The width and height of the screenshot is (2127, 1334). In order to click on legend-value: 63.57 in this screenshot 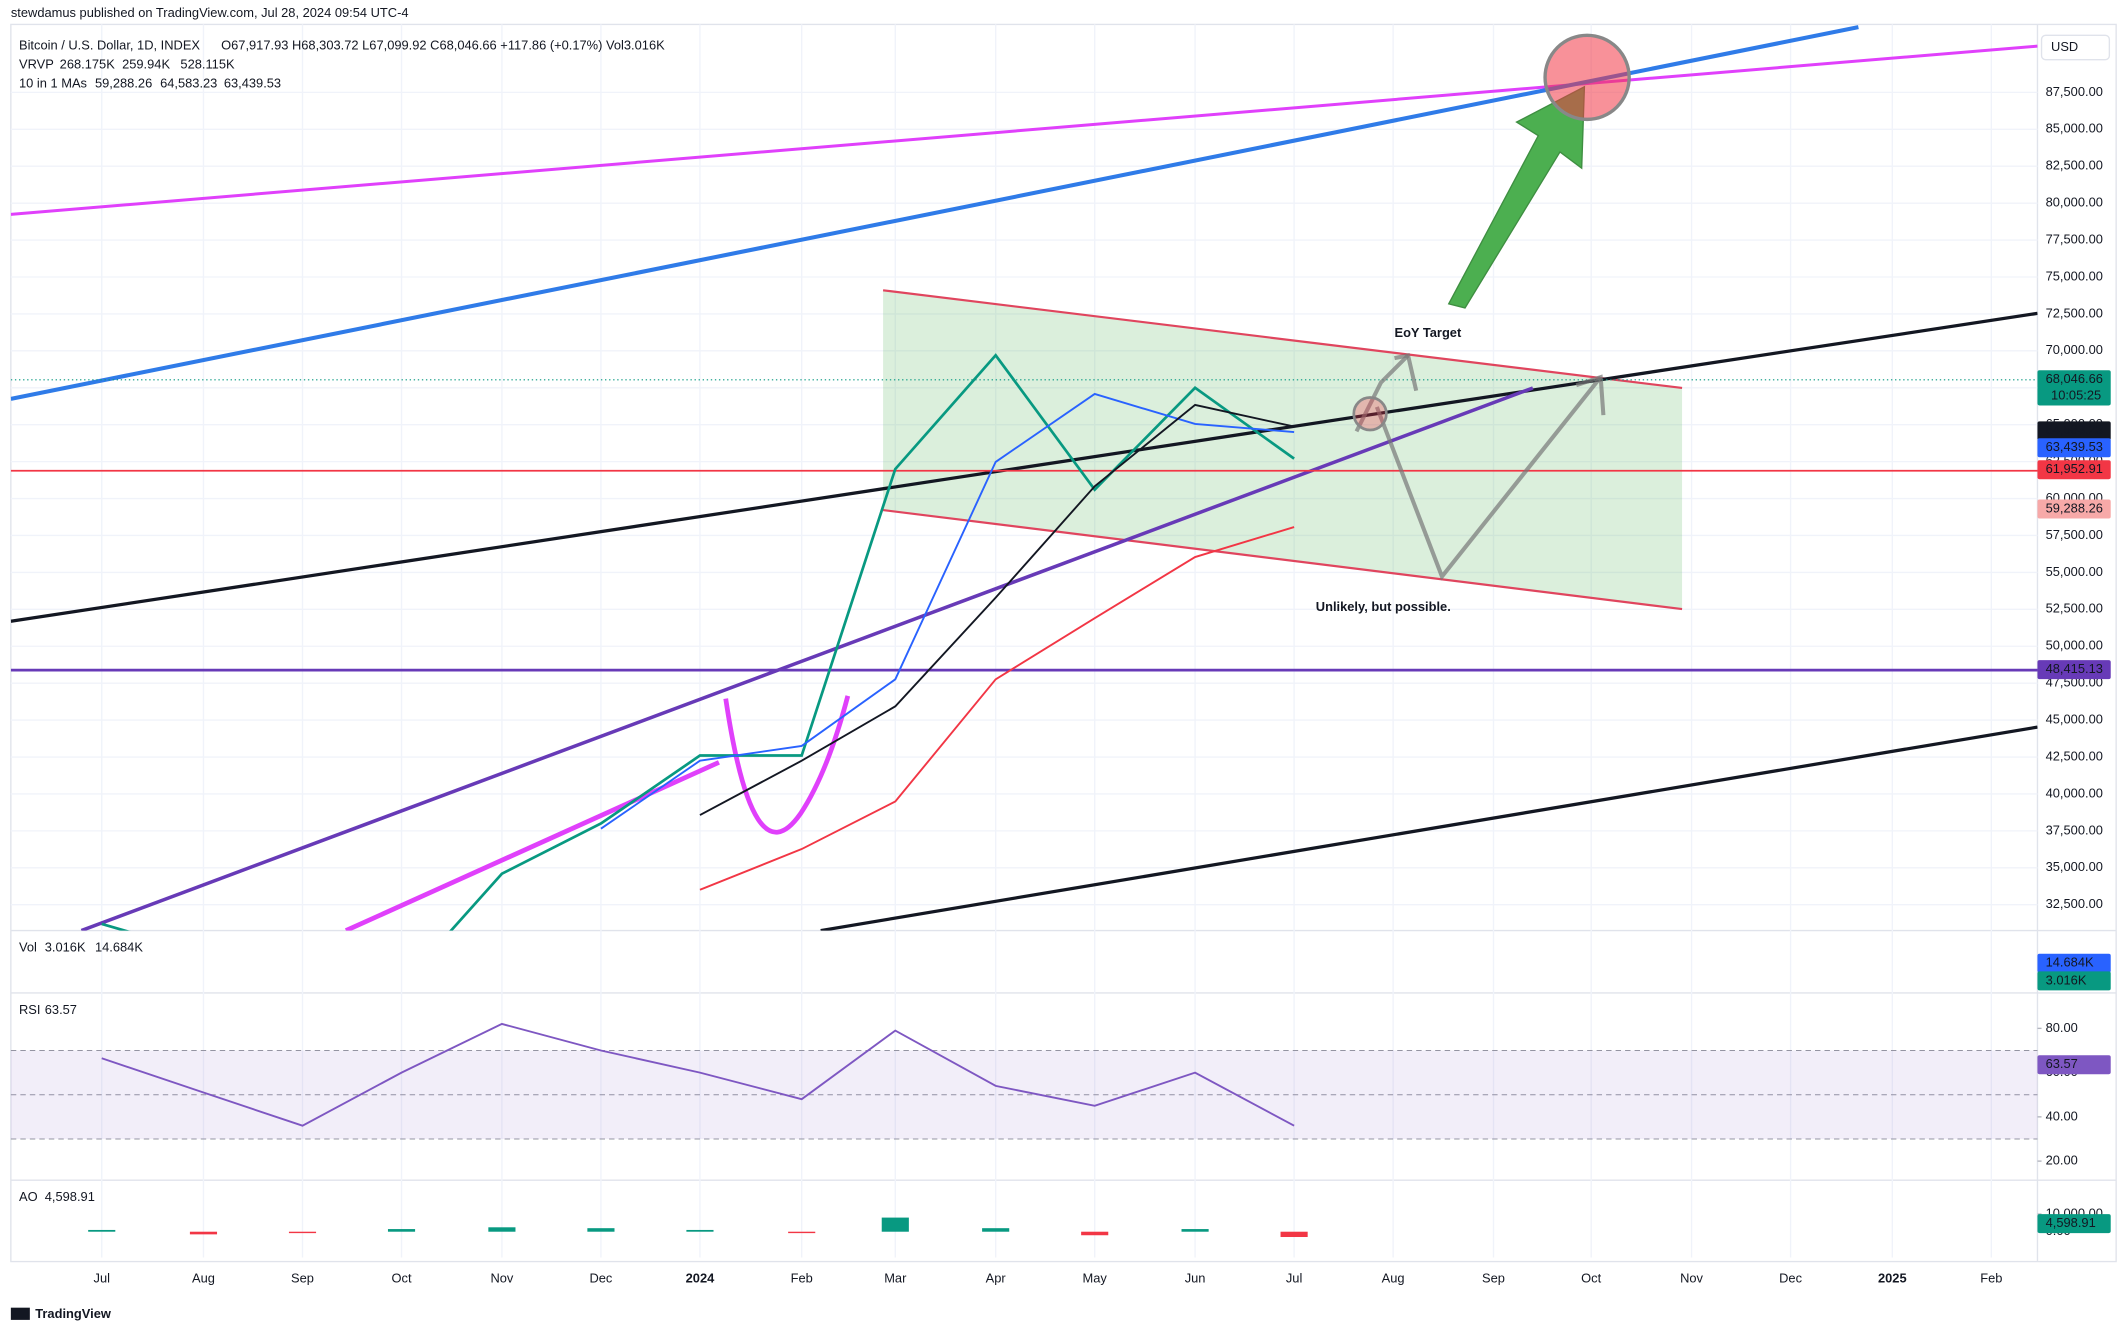, I will do `click(61, 1009)`.